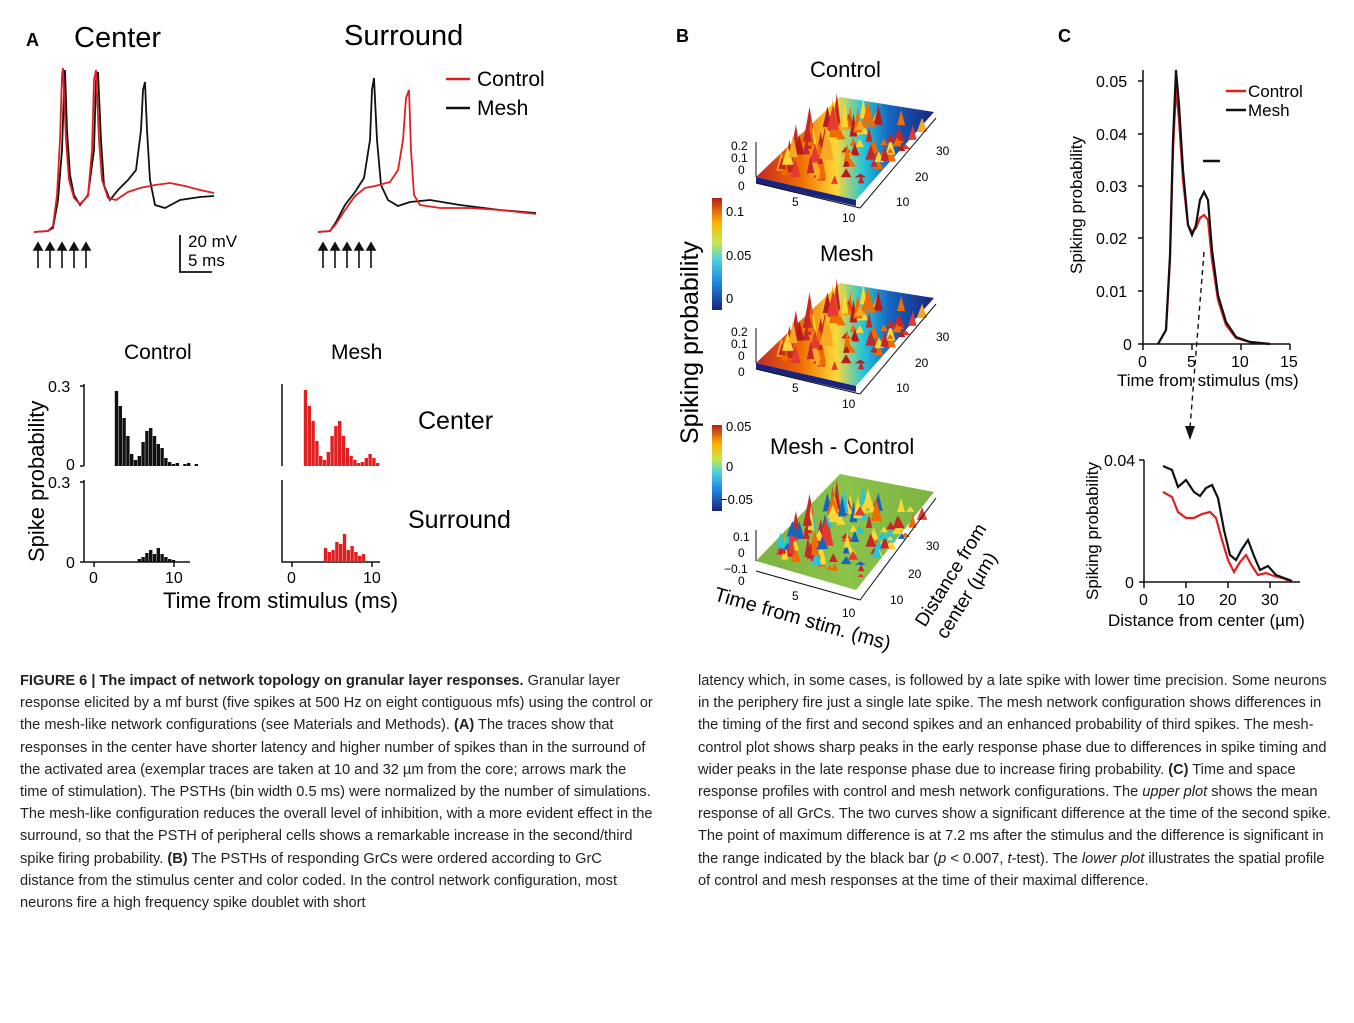 Image resolution: width=1354 pixels, height=1023 pixels. What do you see at coordinates (208, 252) in the screenshot?
I see `scale-bar: 20 mV 5 ms` at bounding box center [208, 252].